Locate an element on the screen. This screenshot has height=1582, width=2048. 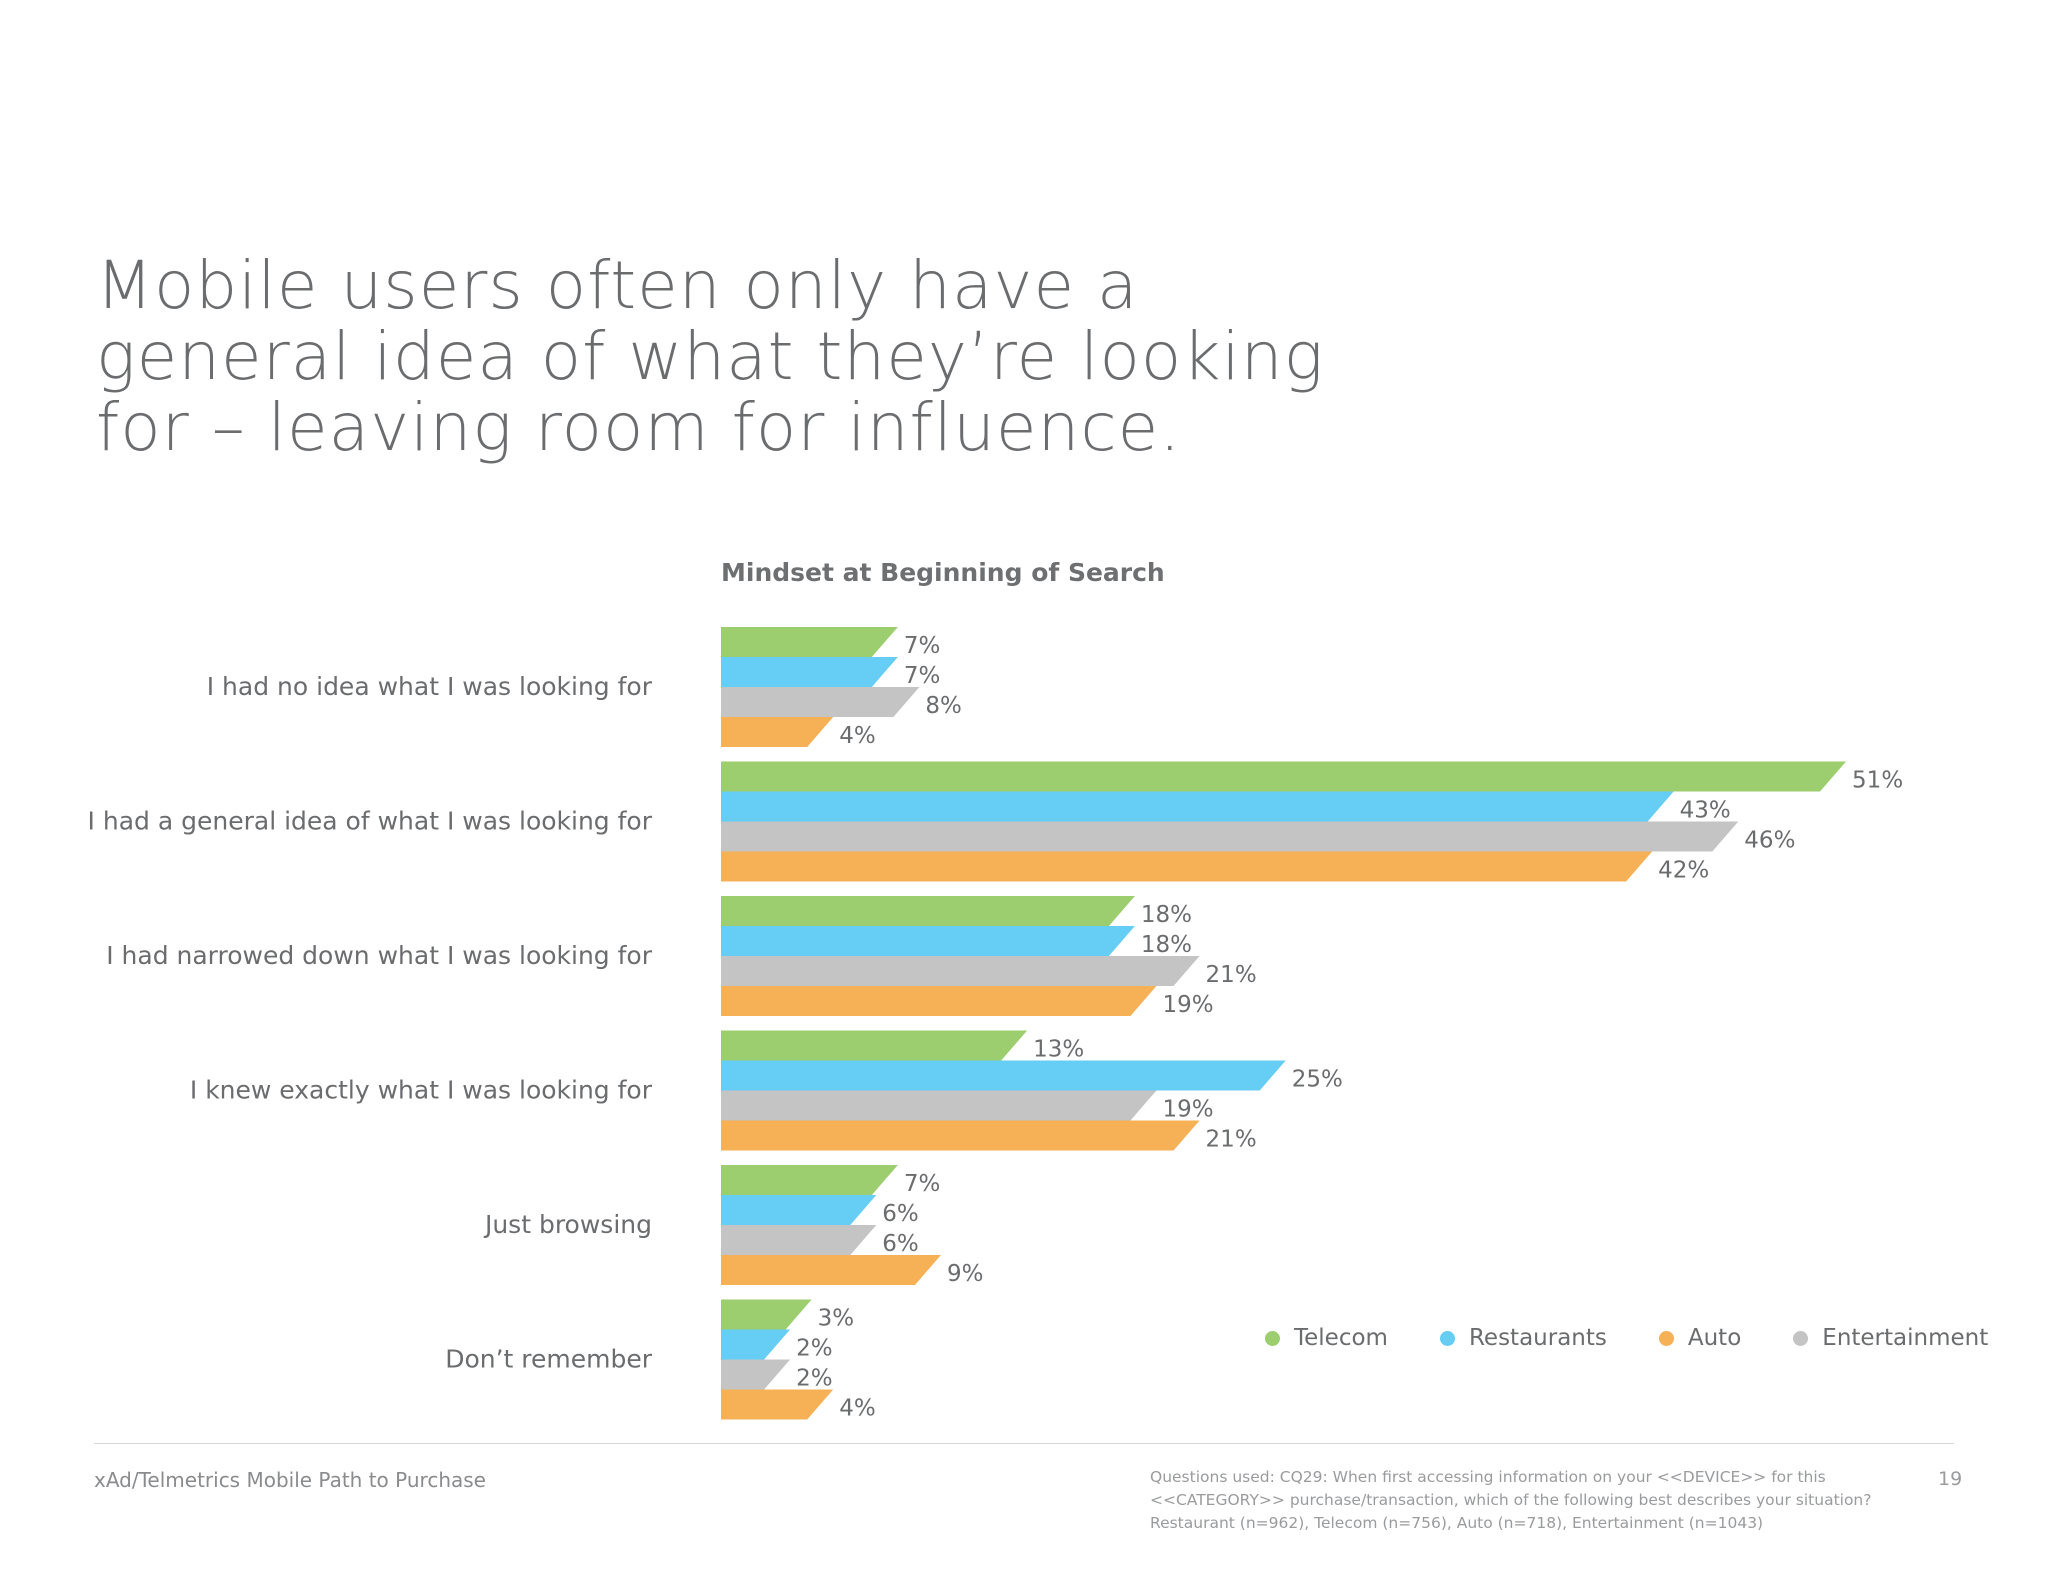
data-label: 13% is located at coordinates (1058, 1050).